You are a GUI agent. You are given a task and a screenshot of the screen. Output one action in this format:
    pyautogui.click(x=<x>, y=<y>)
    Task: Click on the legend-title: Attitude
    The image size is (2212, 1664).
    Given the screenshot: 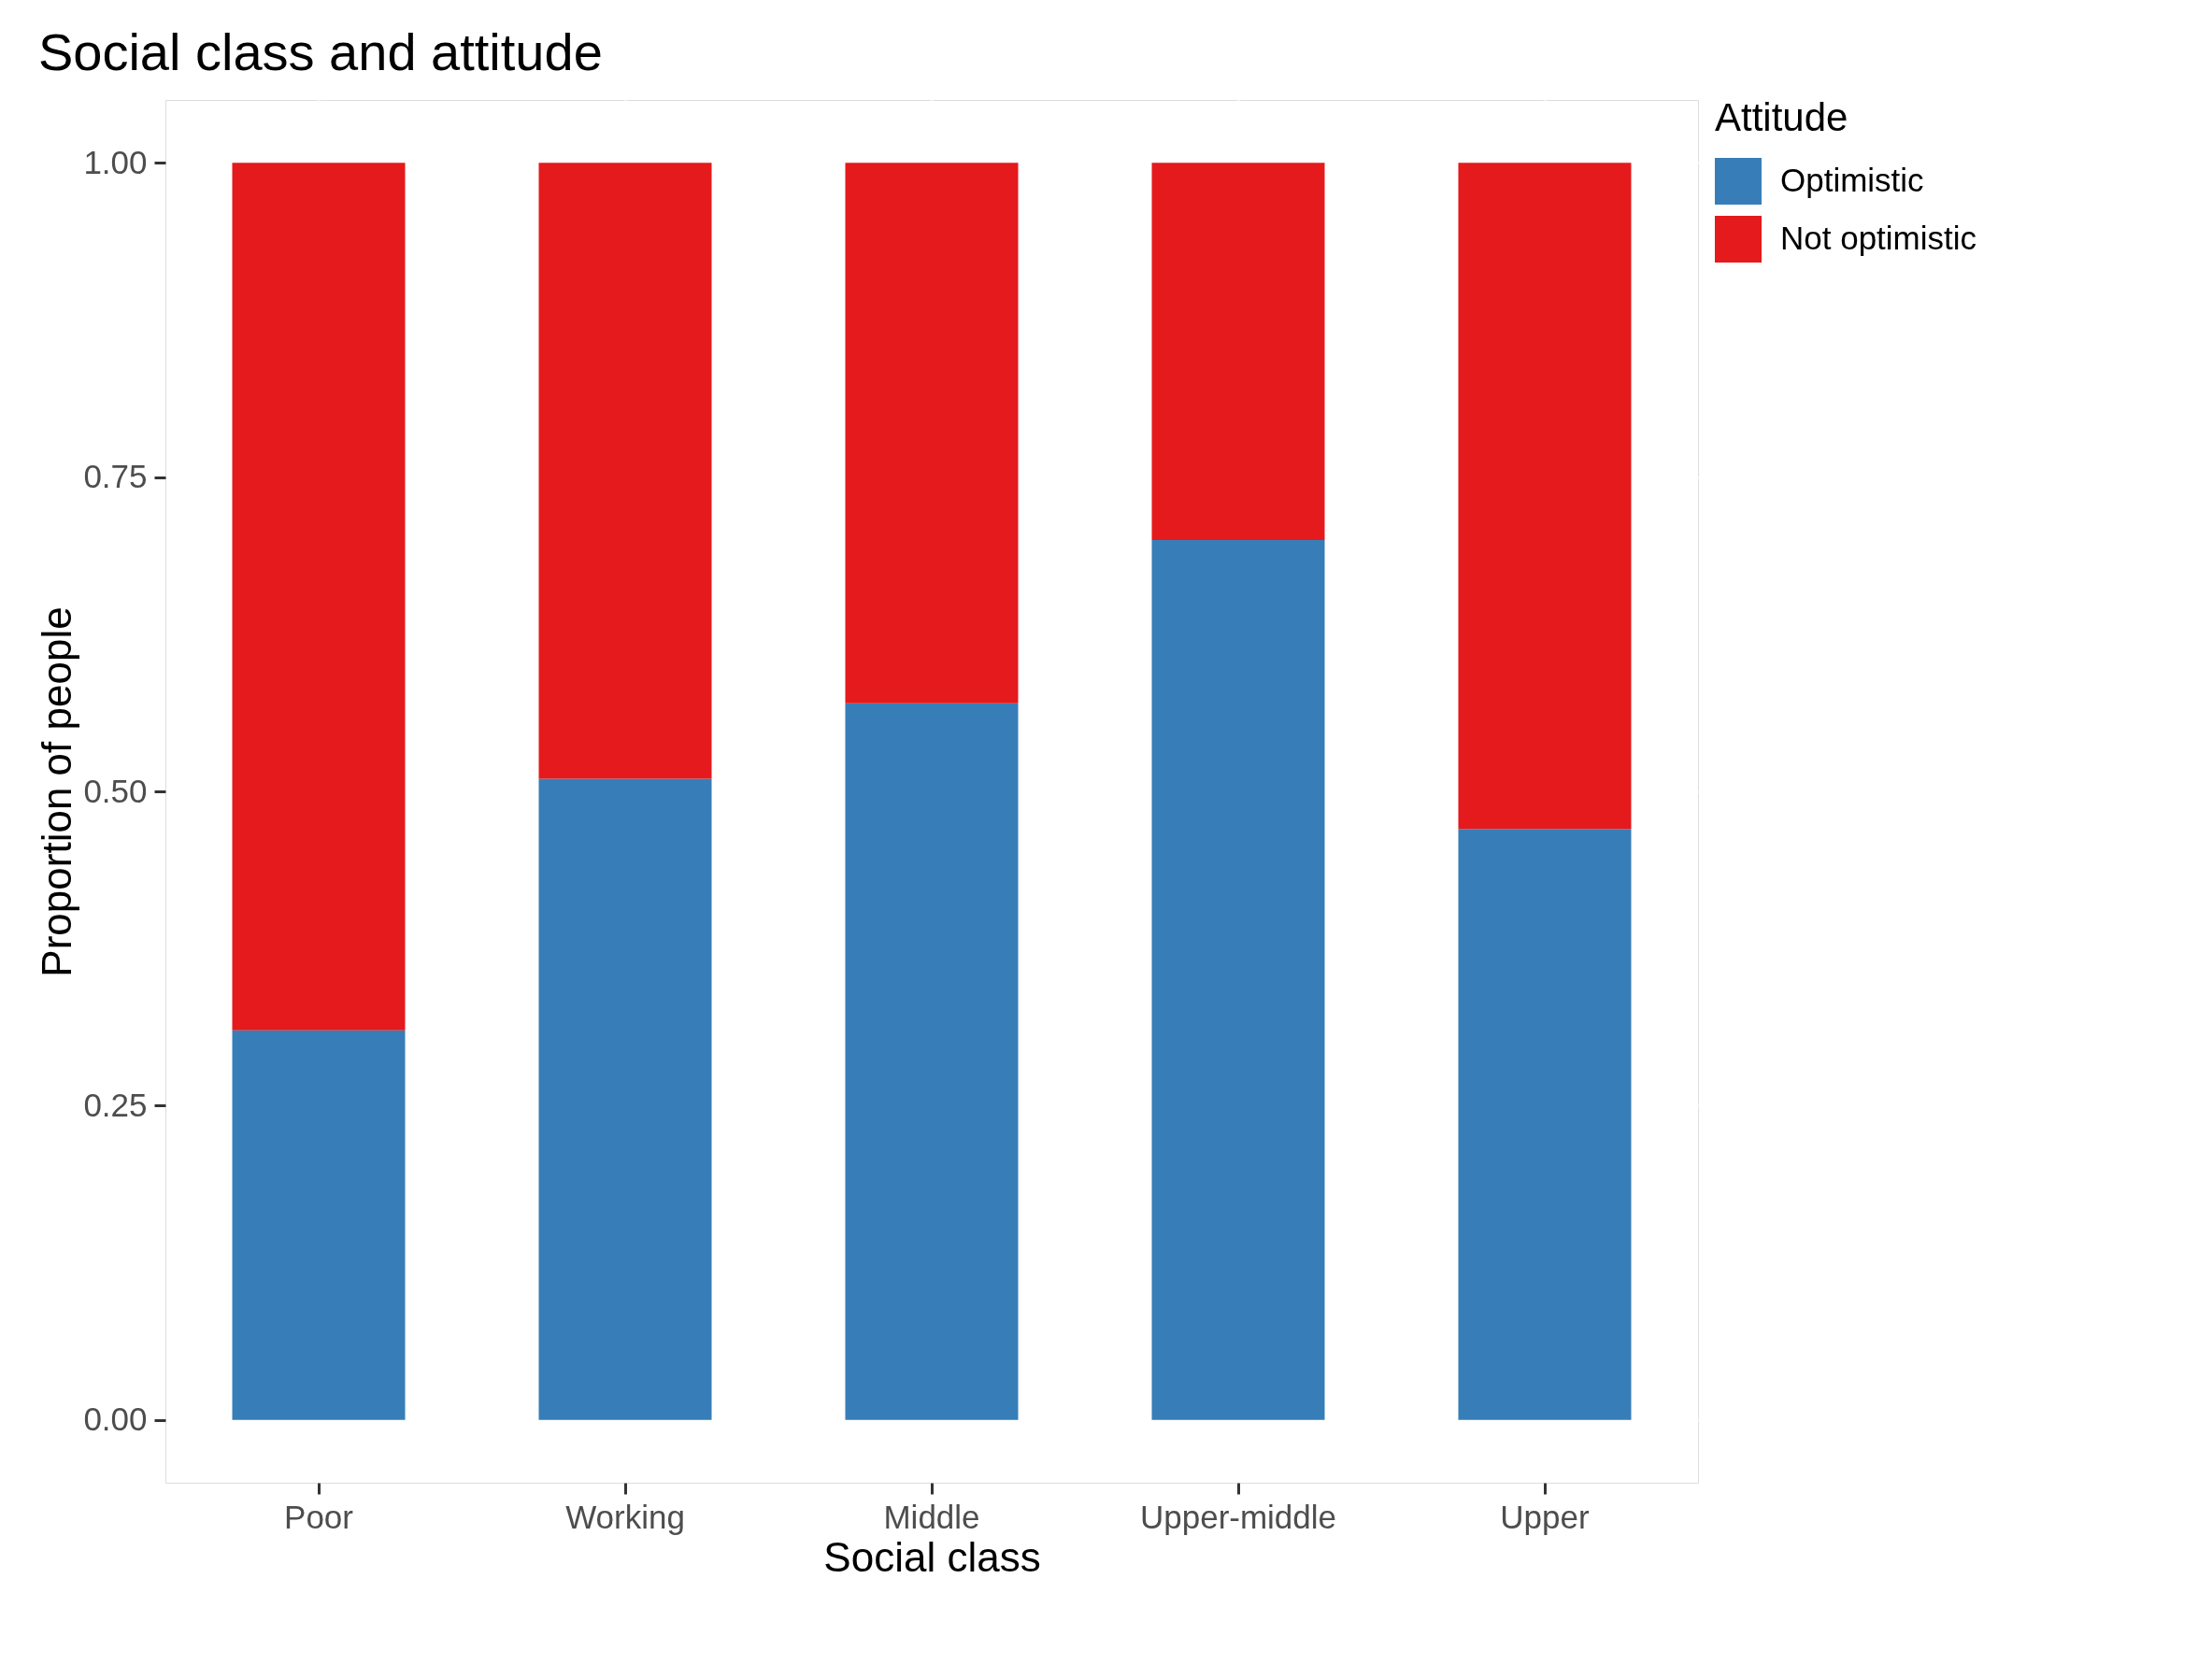 What is the action you would take?
    pyautogui.click(x=1781, y=117)
    